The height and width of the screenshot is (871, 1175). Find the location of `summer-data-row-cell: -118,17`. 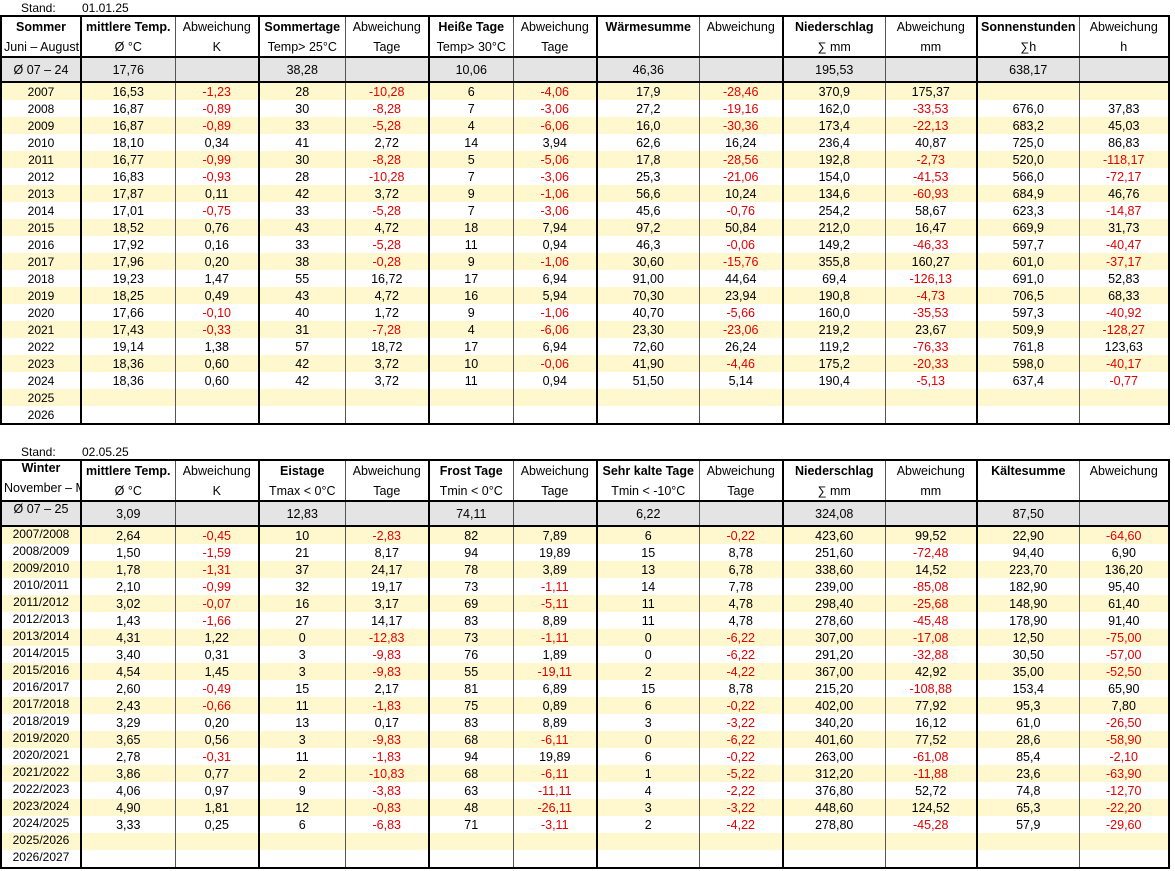

summer-data-row-cell: -118,17 is located at coordinates (1124, 159).